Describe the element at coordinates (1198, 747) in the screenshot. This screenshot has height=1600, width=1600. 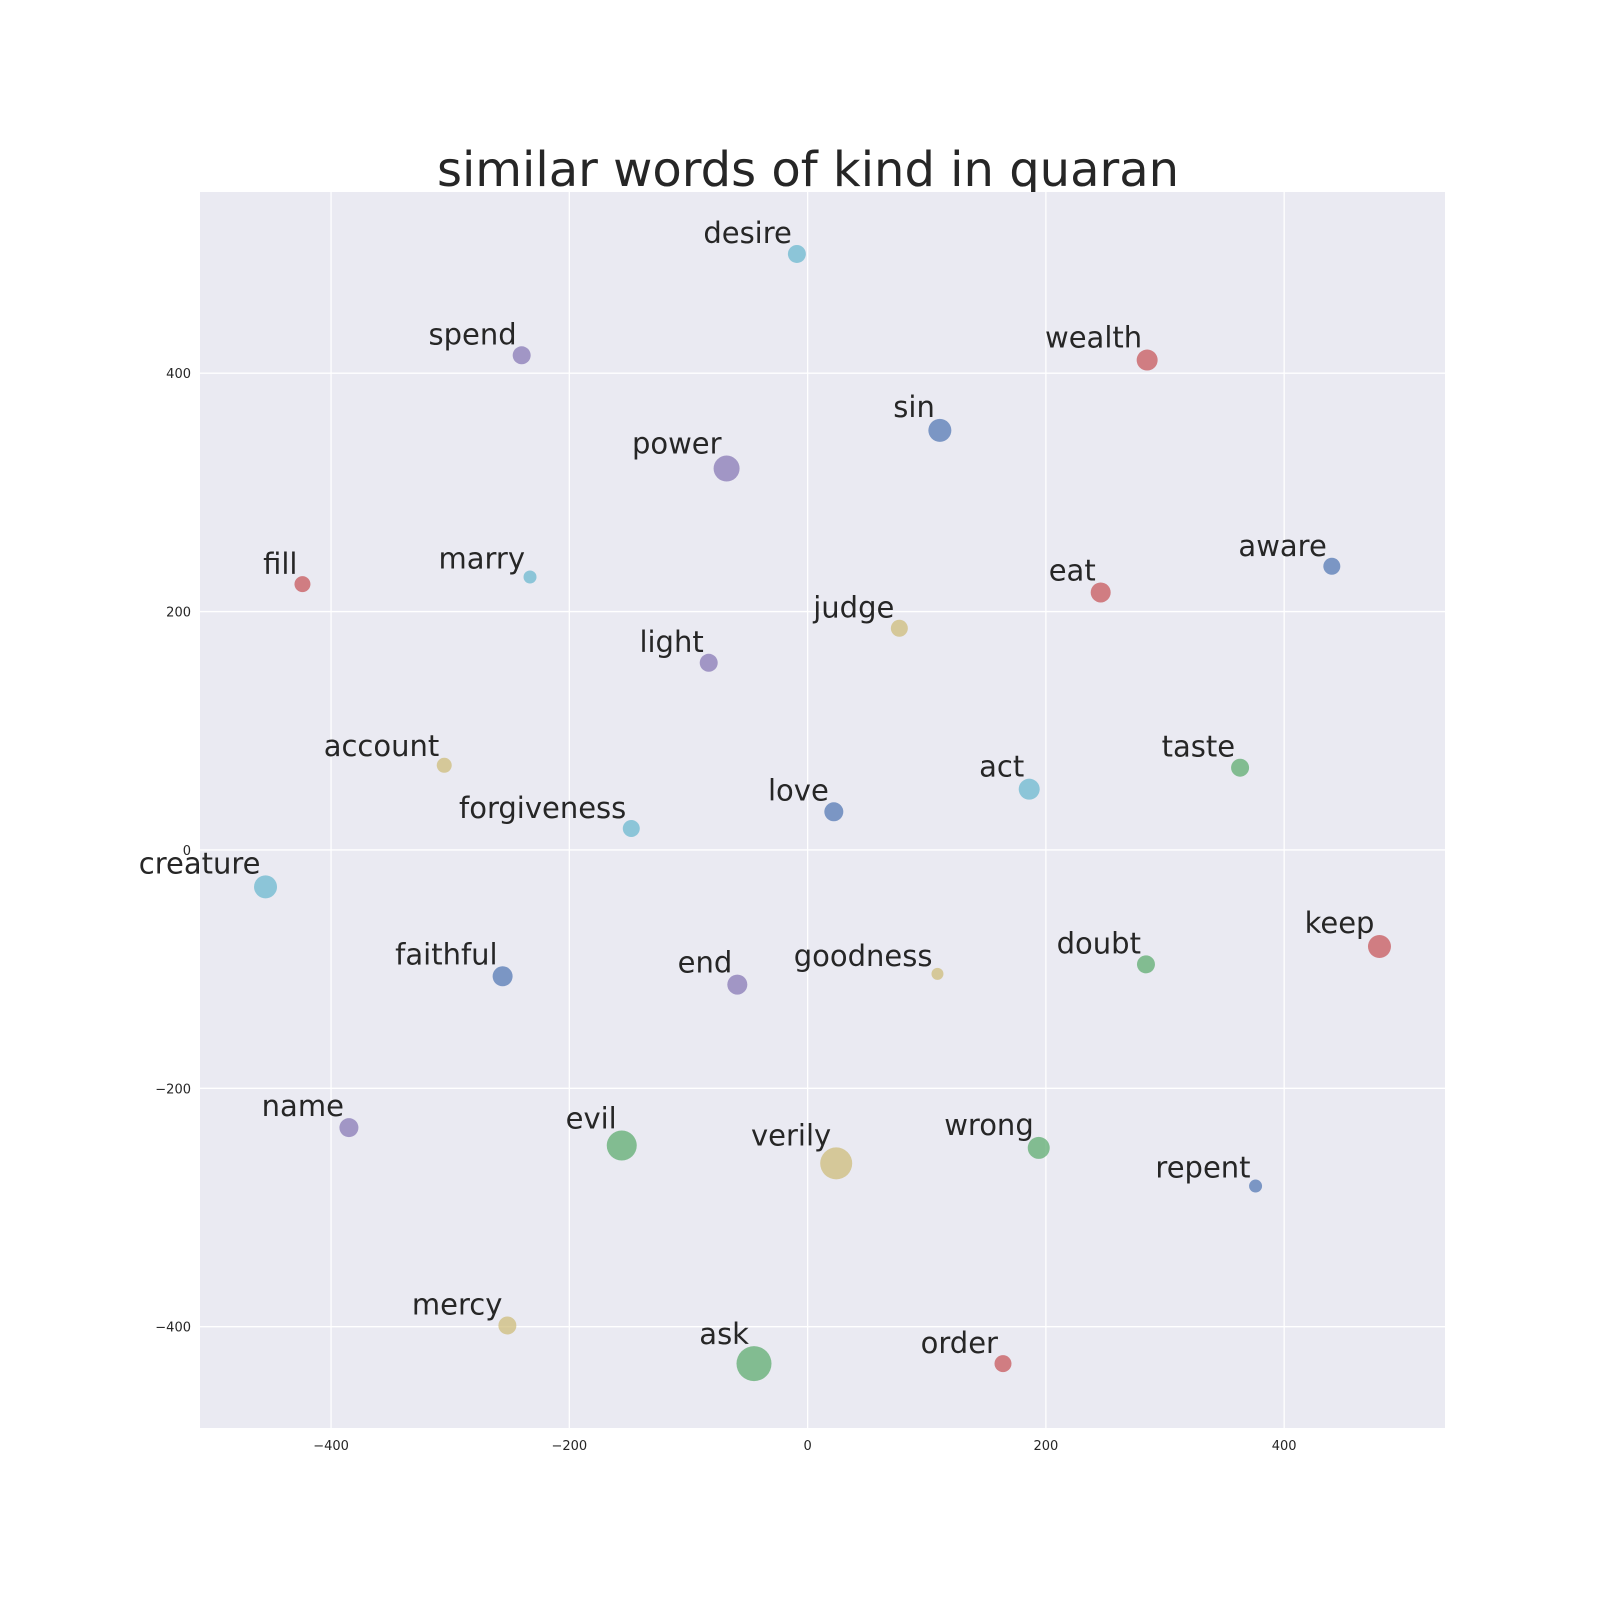
I see `data-label-taste: taste` at that location.